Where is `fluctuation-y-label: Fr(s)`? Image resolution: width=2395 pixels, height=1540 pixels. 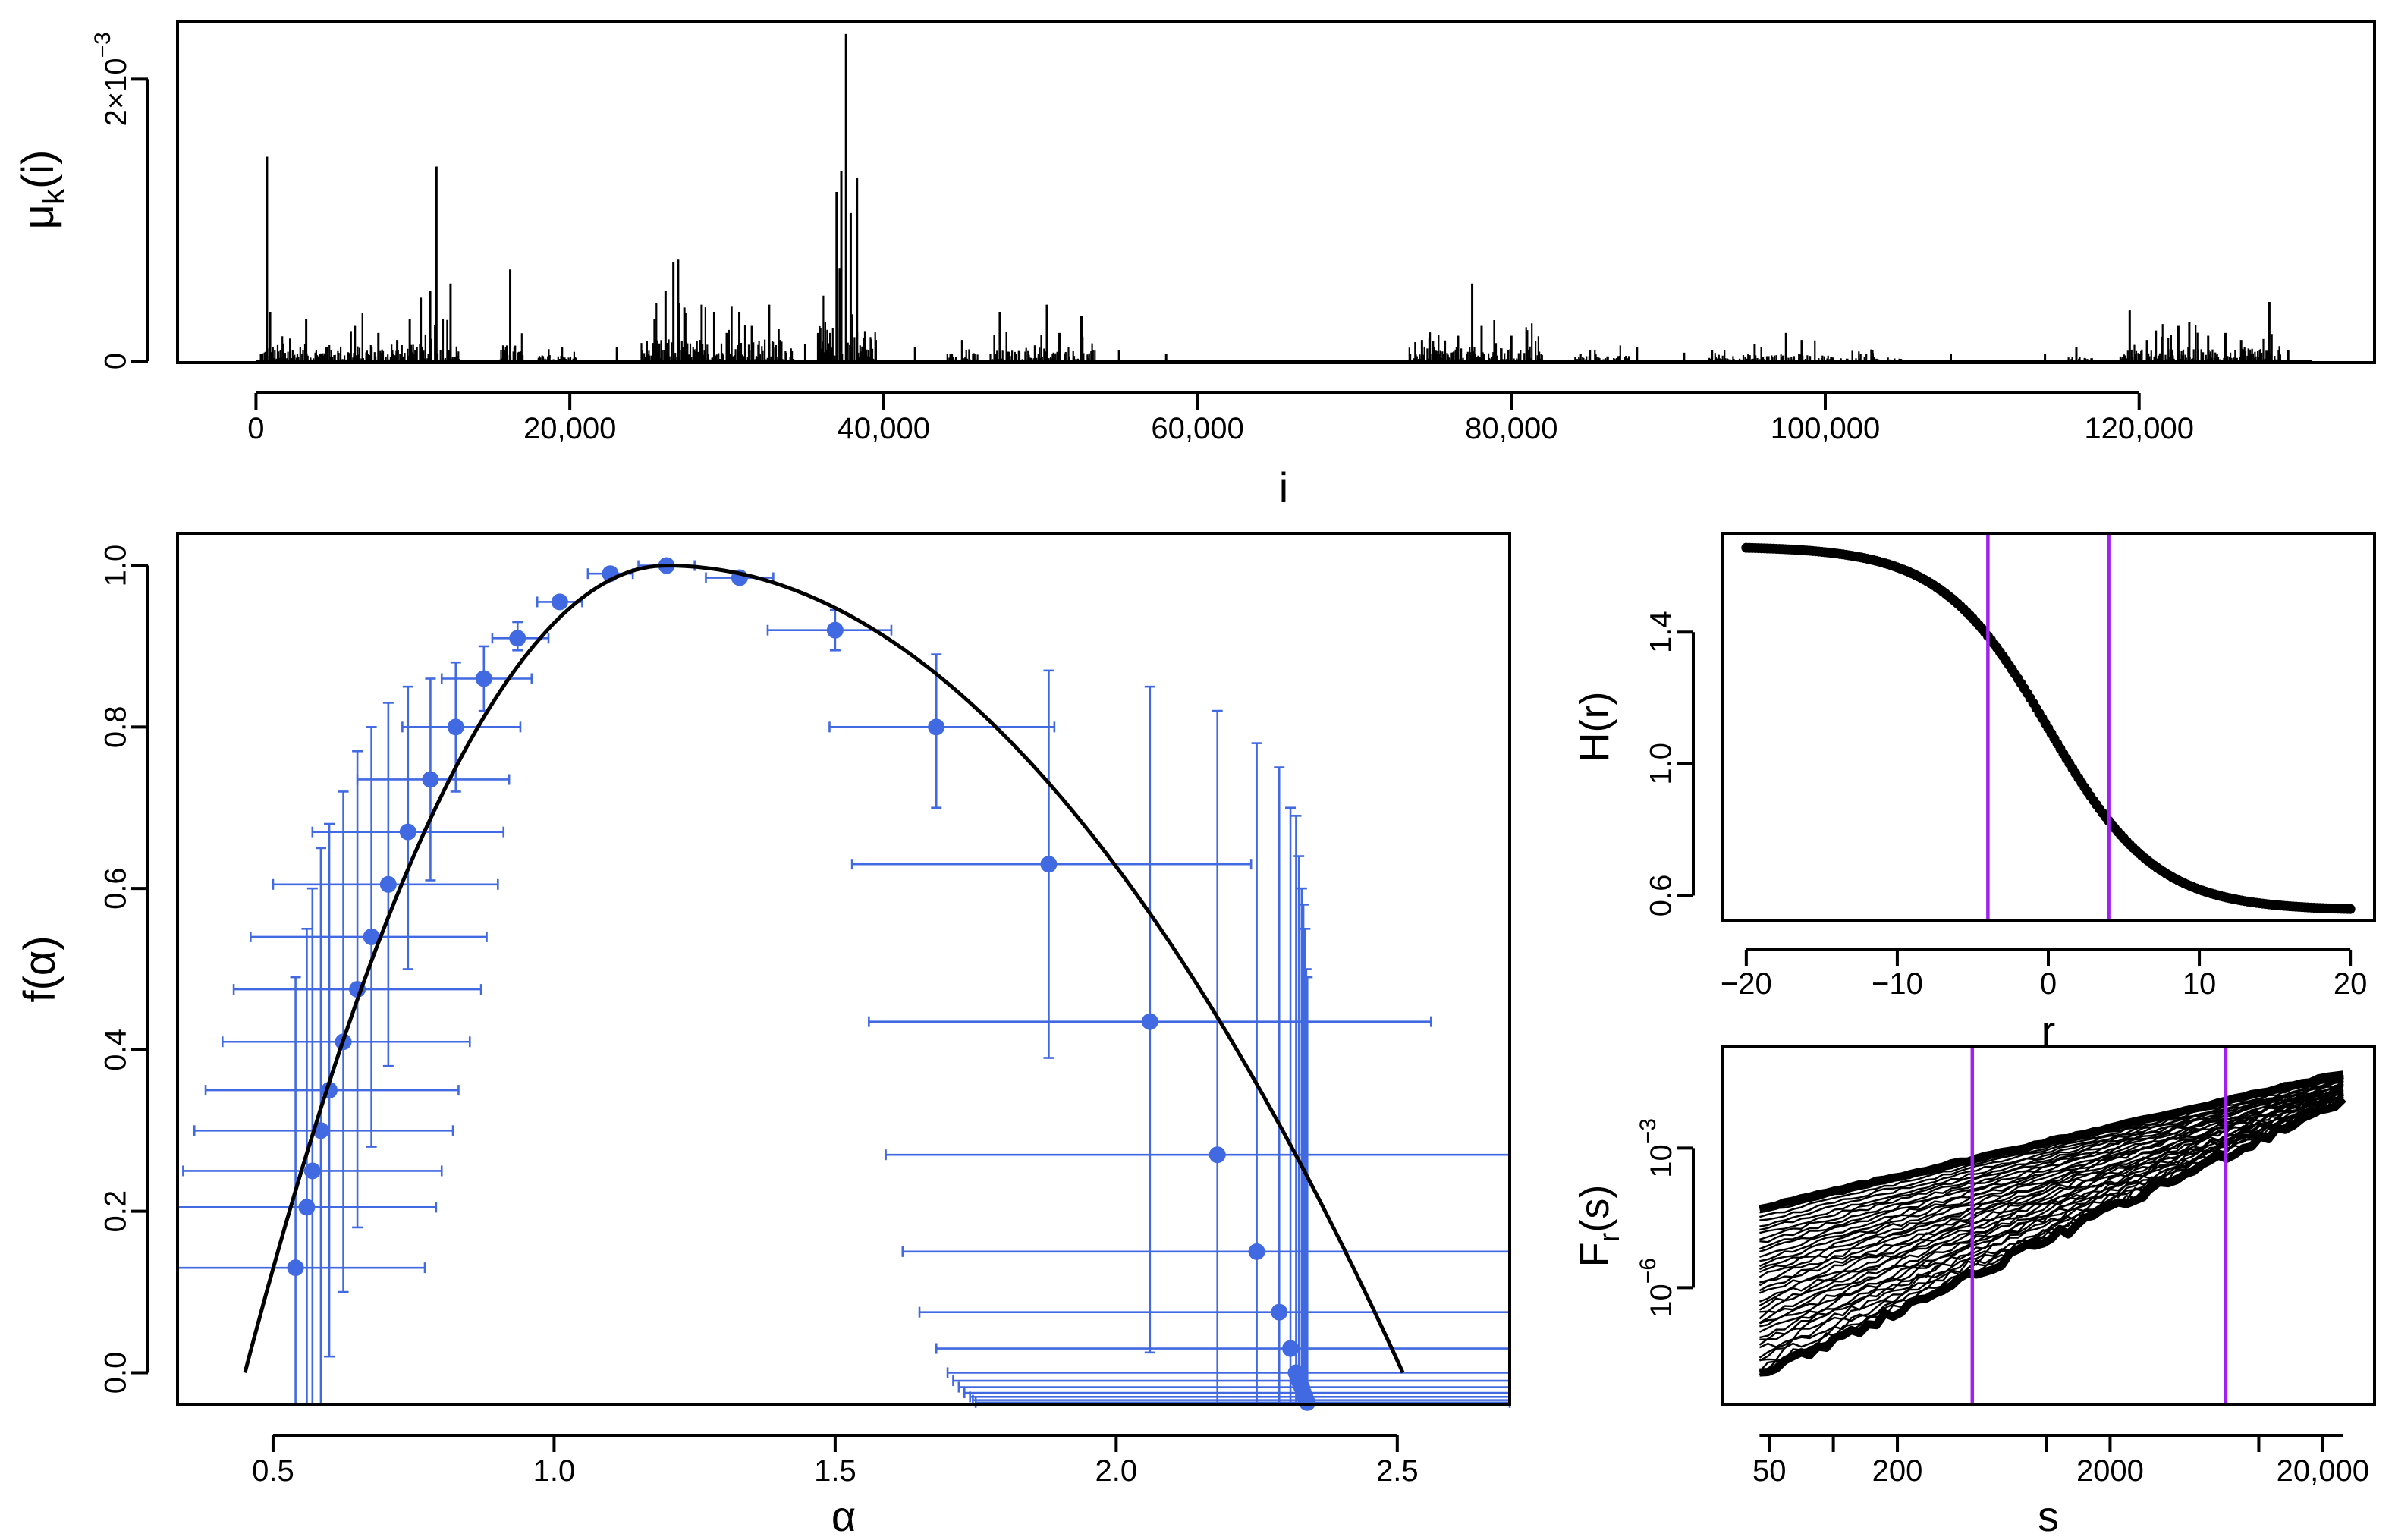
fluctuation-y-label: Fr(s) is located at coordinates (1599, 1226).